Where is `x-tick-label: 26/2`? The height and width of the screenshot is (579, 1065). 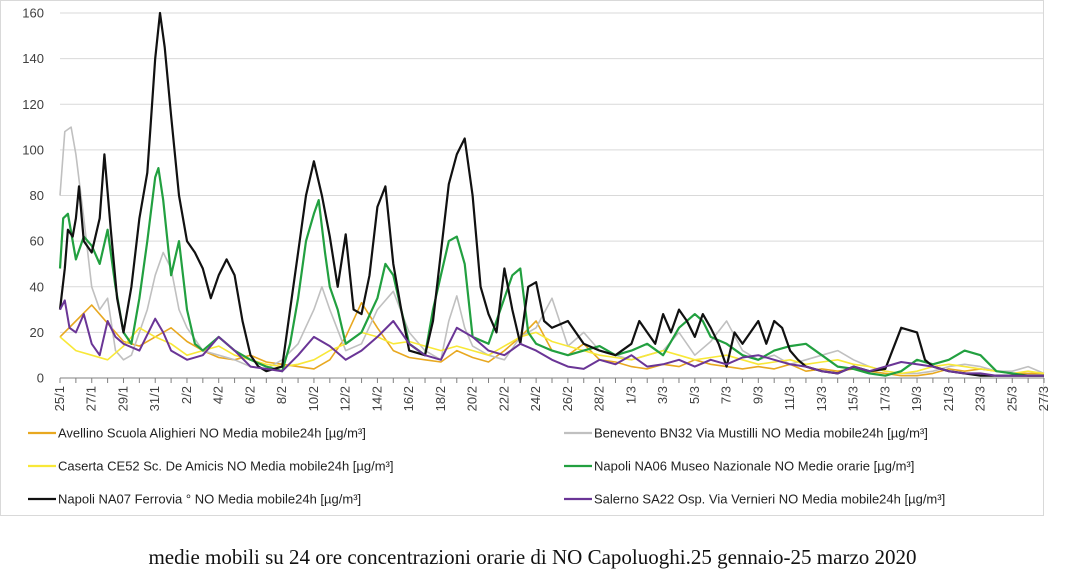 x-tick-label: 26/2 is located at coordinates (567, 398).